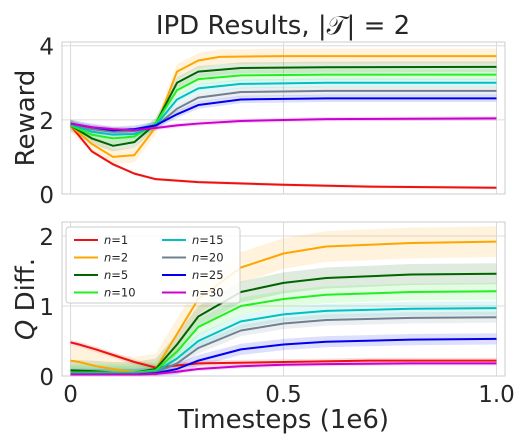 The image size is (515, 435). What do you see at coordinates (496, 395) in the screenshot?
I see `x-tick-label: 1.0` at bounding box center [496, 395].